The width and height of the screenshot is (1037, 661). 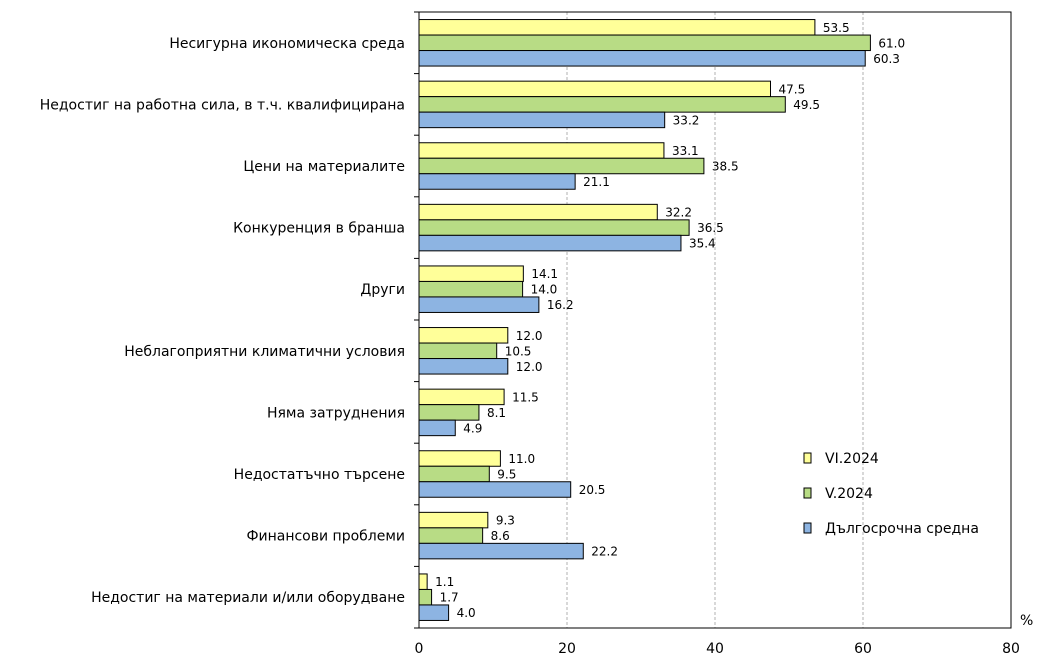 What do you see at coordinates (836, 28) in the screenshot?
I see `data-label: 53.5` at bounding box center [836, 28].